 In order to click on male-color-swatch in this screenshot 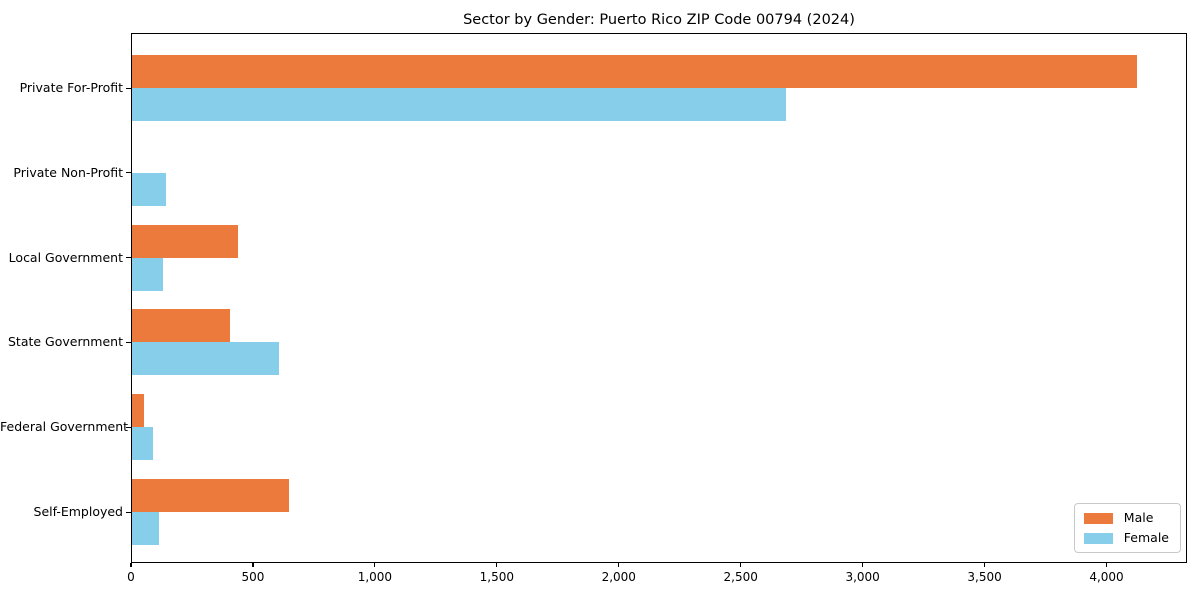, I will do `click(1098, 518)`.